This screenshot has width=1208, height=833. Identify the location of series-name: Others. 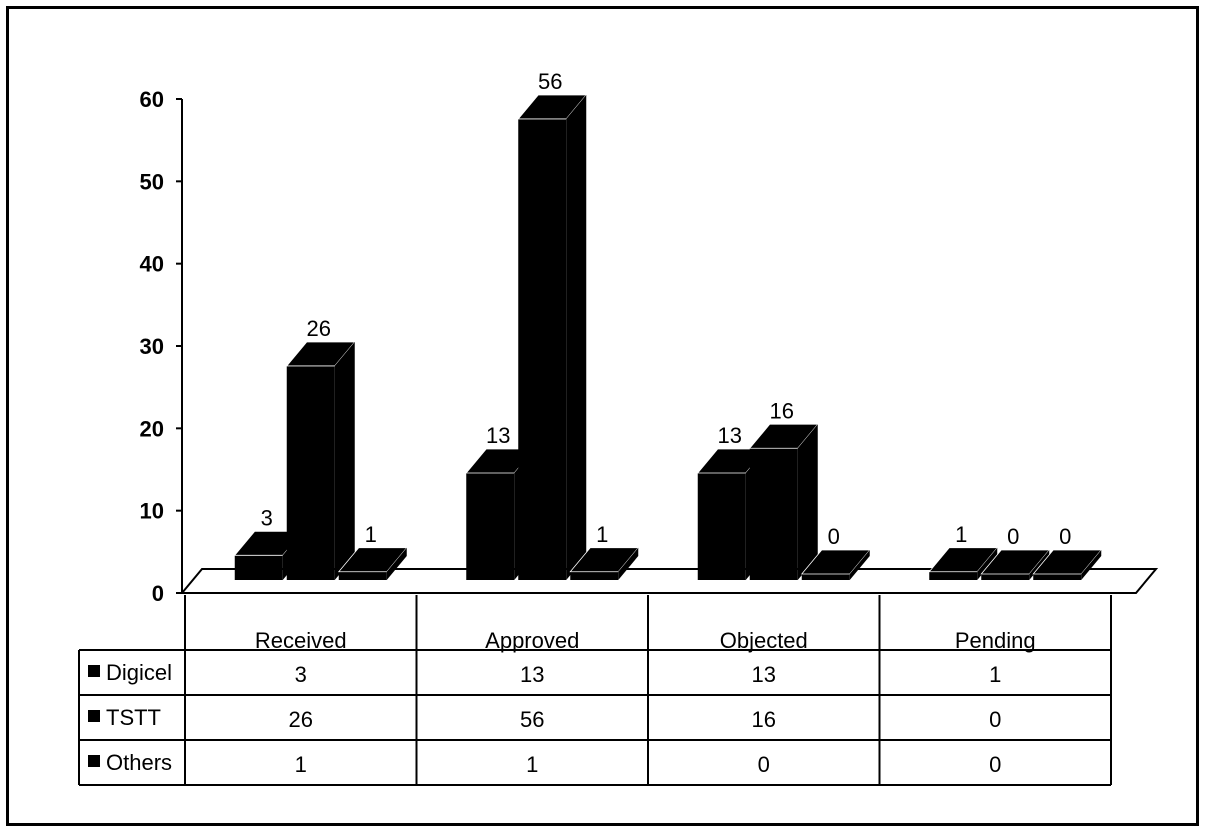
(139, 762).